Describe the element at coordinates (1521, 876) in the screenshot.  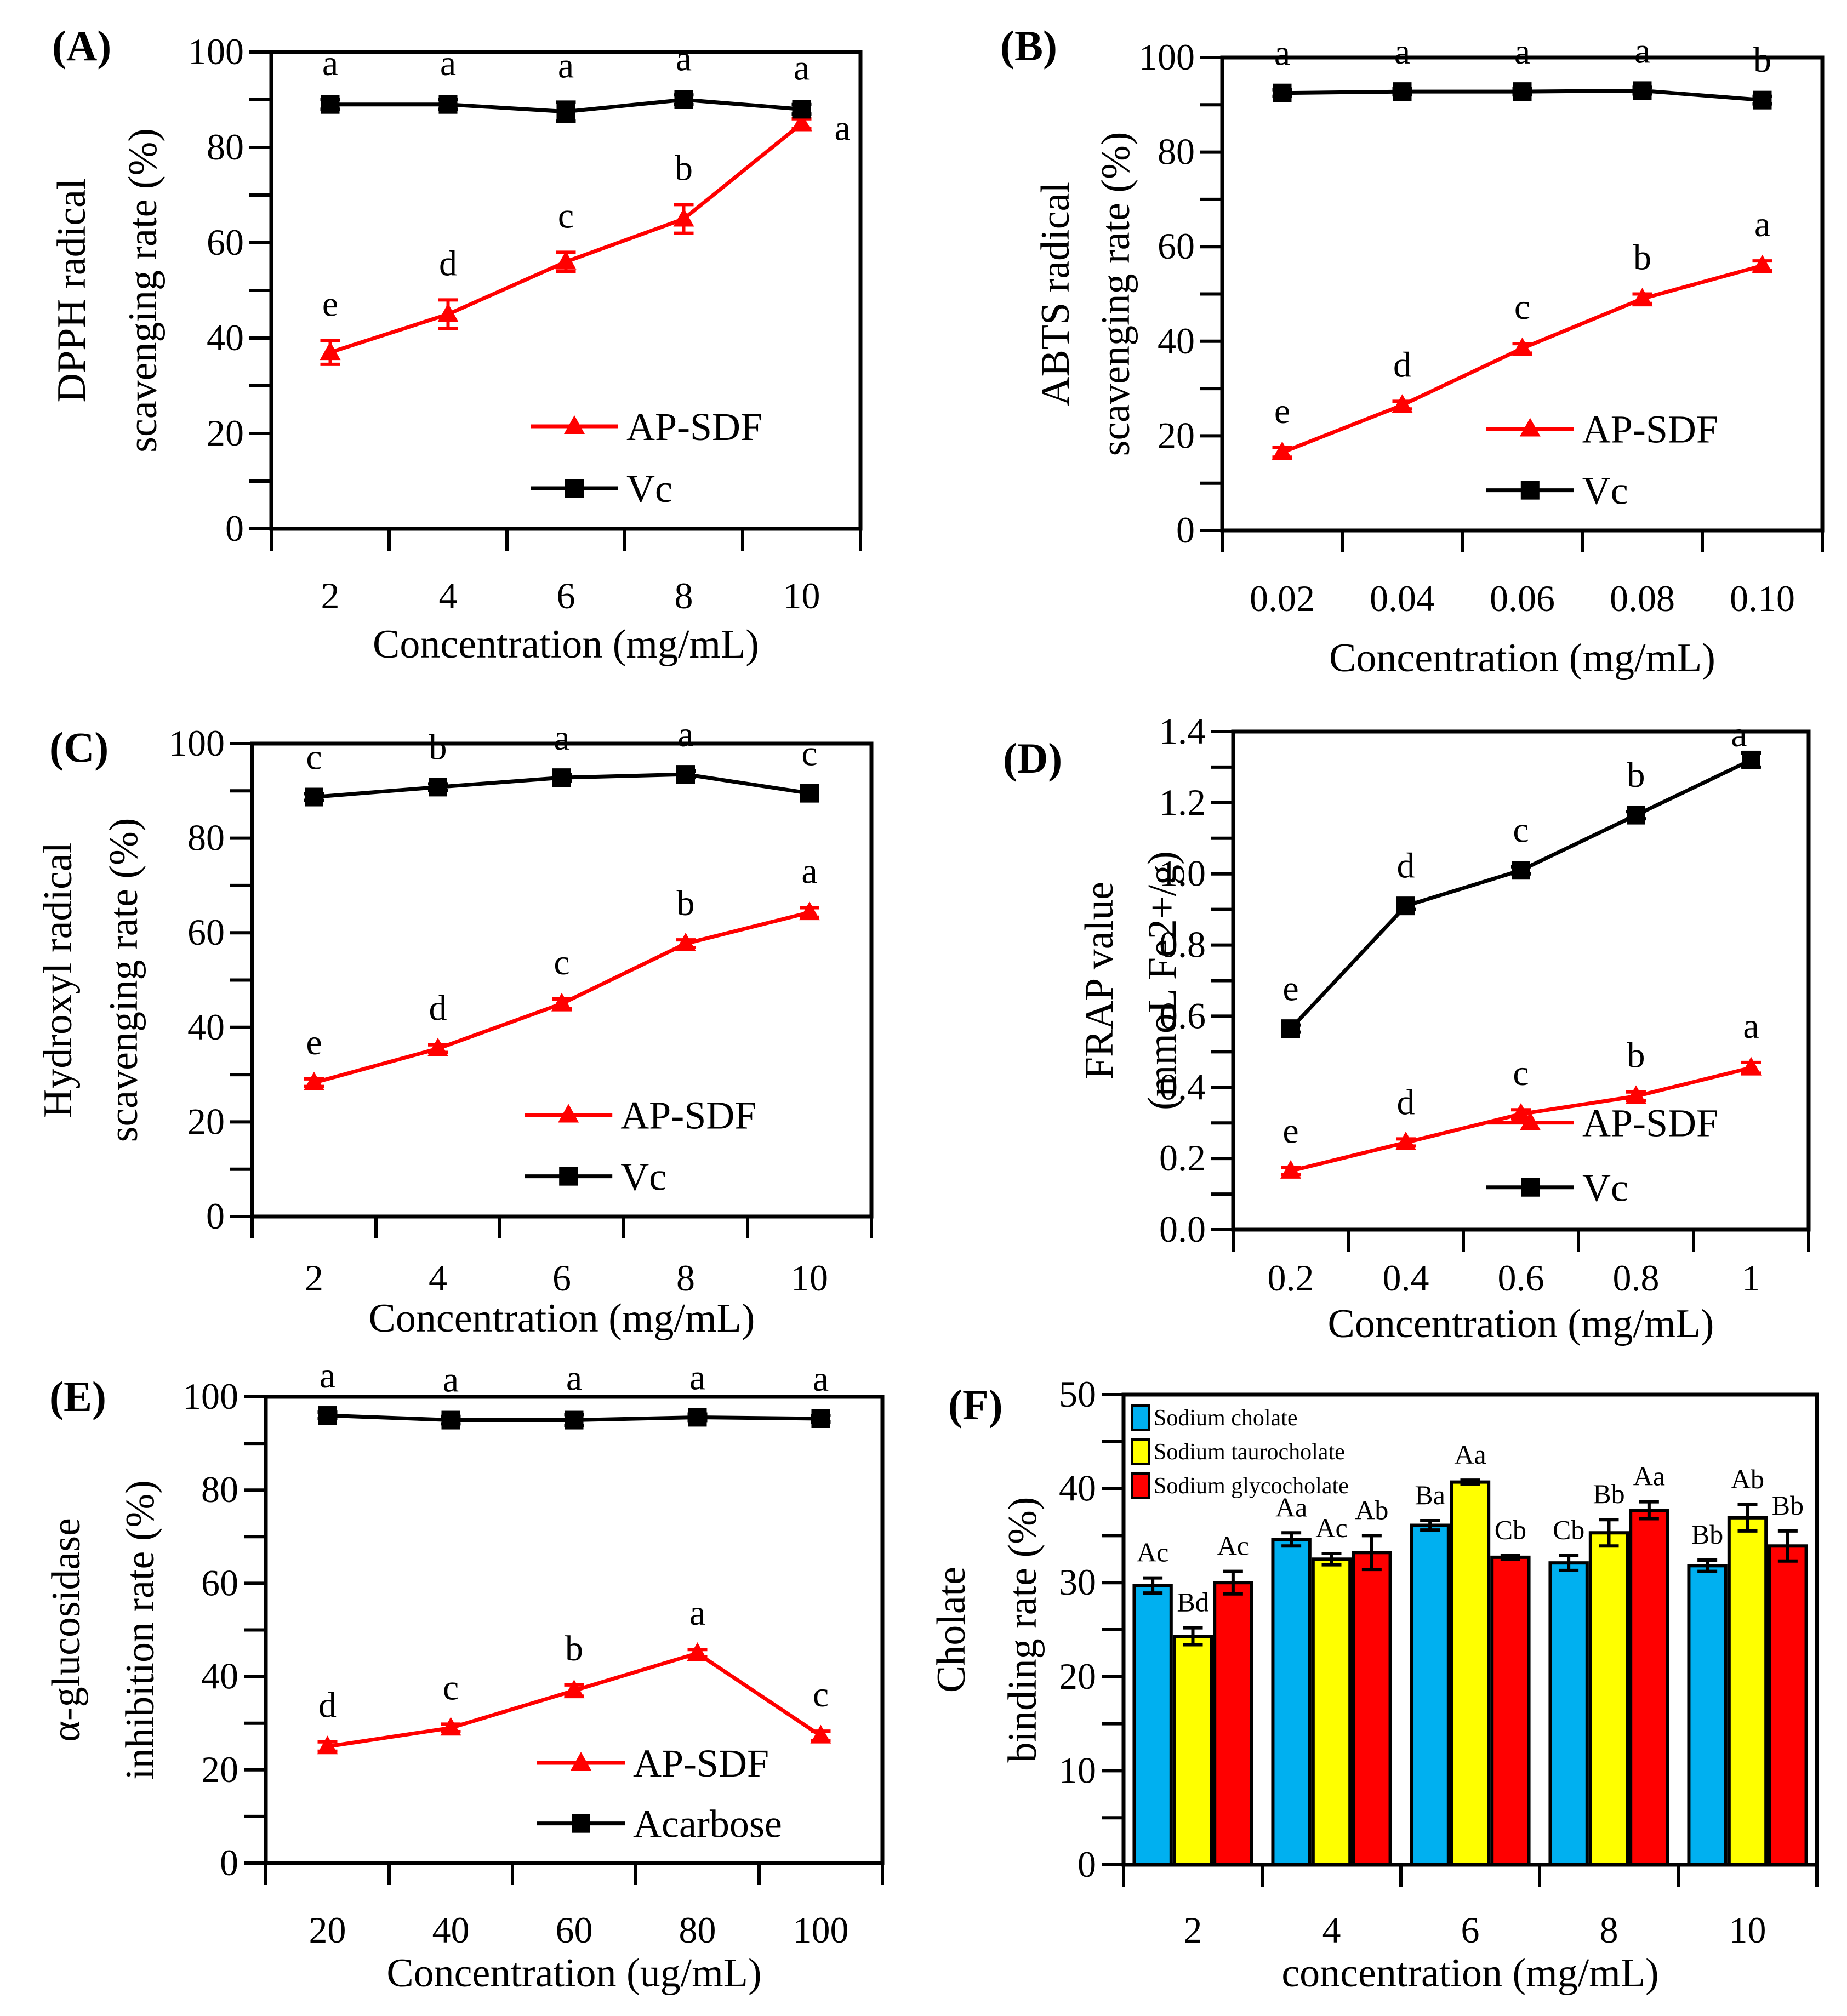
I see `series-vc: e d c b a` at that location.